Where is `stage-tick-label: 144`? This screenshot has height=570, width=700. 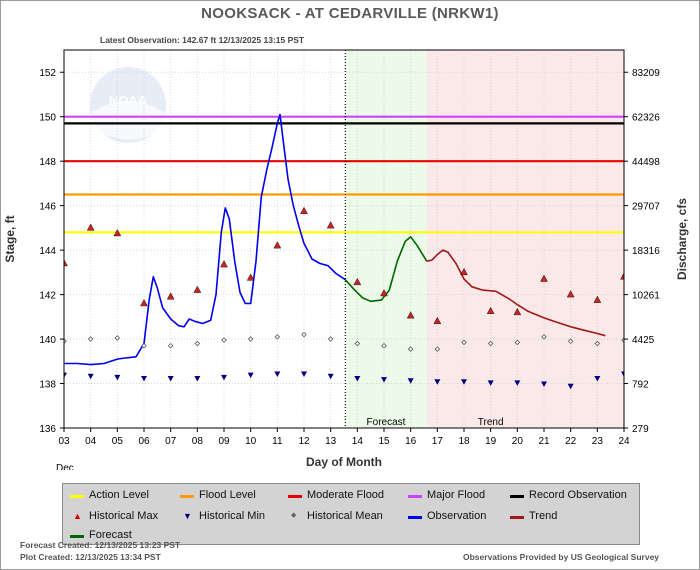 stage-tick-label: 144 is located at coordinates (47, 251).